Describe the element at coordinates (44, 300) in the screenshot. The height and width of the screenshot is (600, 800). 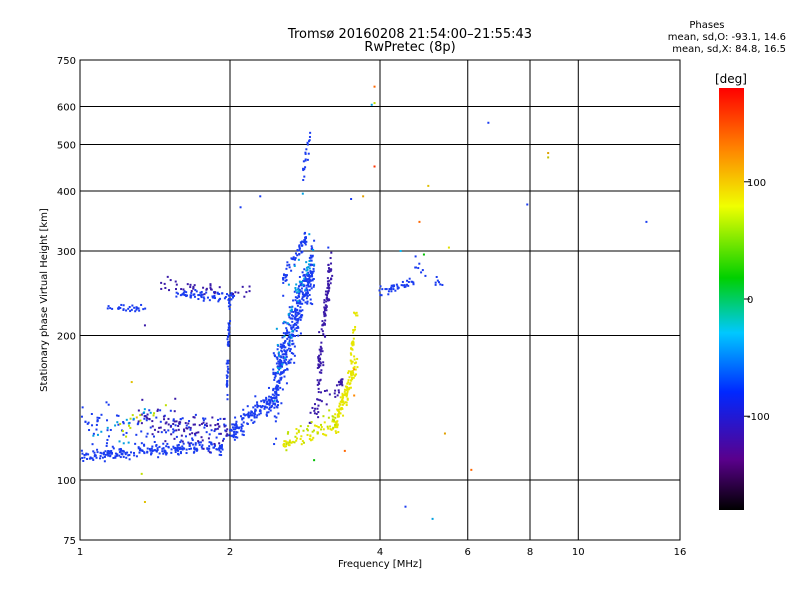
I see `y-axis-label: Stationary phase Virtual Height [km]` at that location.